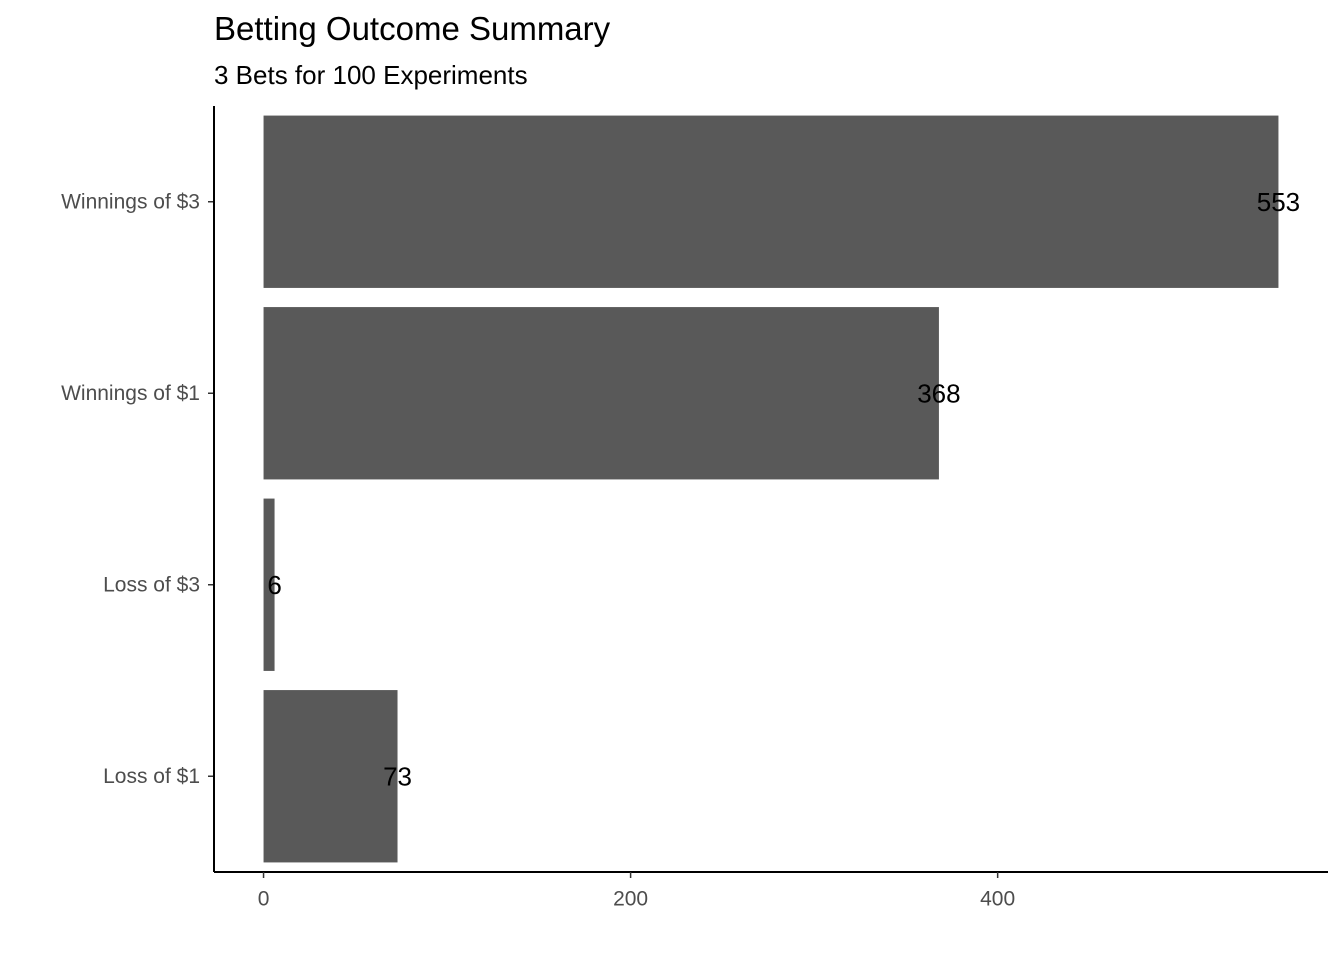 This screenshot has width=1344, height=960. What do you see at coordinates (997, 899) in the screenshot?
I see `x-tick-label: 400` at bounding box center [997, 899].